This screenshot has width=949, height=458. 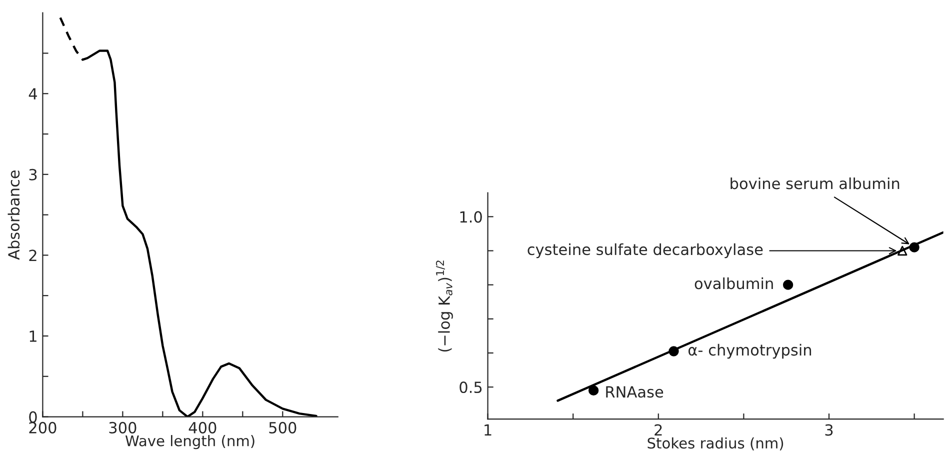 I want to click on y-tick-label: 2, so click(x=32, y=255).